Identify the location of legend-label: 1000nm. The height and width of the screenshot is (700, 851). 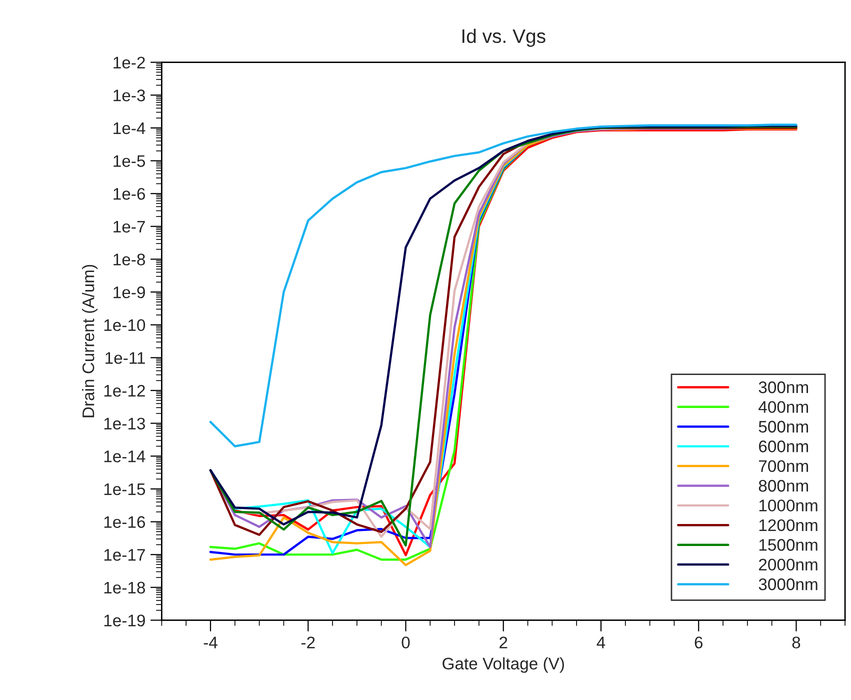
(788, 506).